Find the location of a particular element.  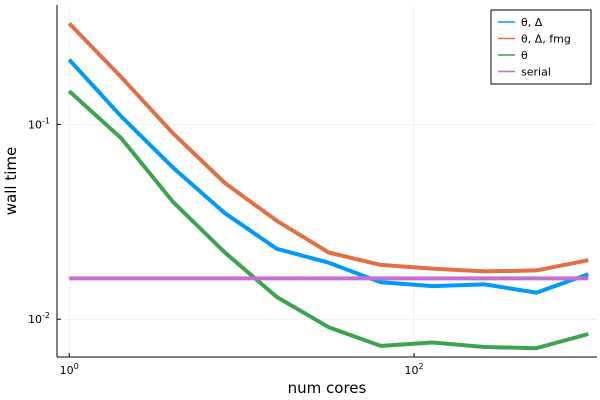

legend-label-serial: serial is located at coordinates (536, 72).